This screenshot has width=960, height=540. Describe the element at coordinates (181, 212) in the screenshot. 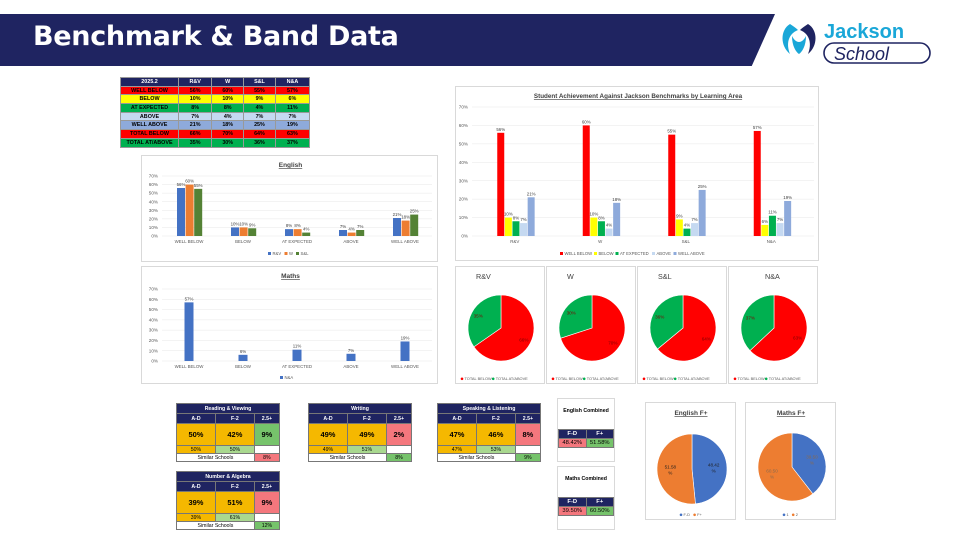

I see `bar-r-v-well-below` at that location.